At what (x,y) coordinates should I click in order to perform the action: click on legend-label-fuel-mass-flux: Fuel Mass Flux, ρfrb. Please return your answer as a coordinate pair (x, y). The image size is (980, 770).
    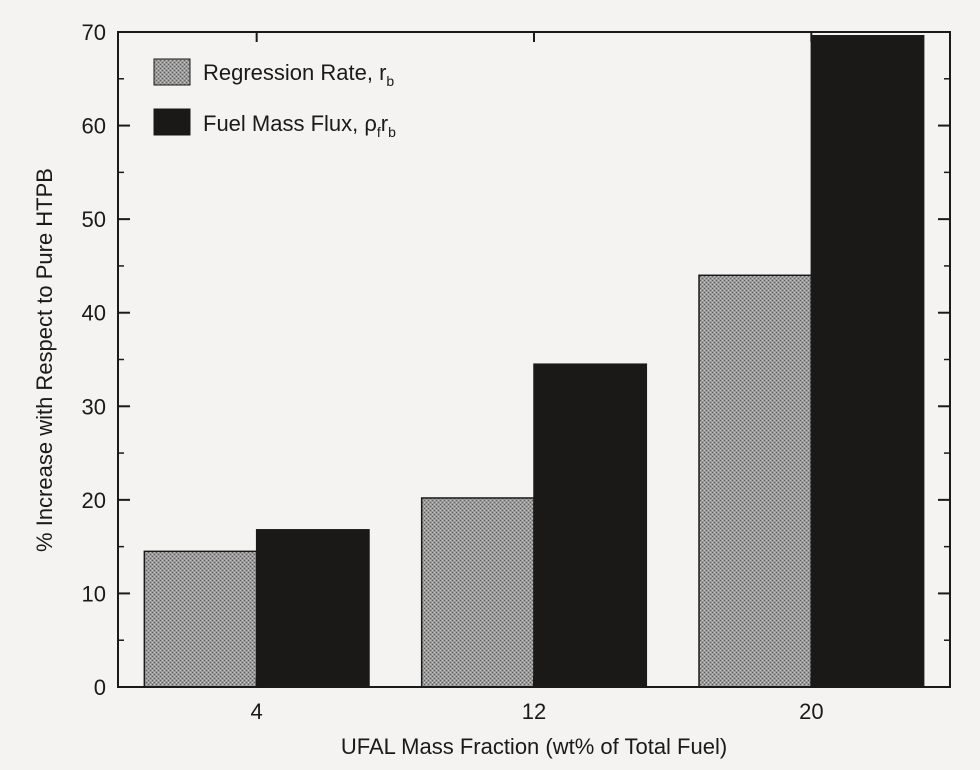
    Looking at the image, I should click on (299, 125).